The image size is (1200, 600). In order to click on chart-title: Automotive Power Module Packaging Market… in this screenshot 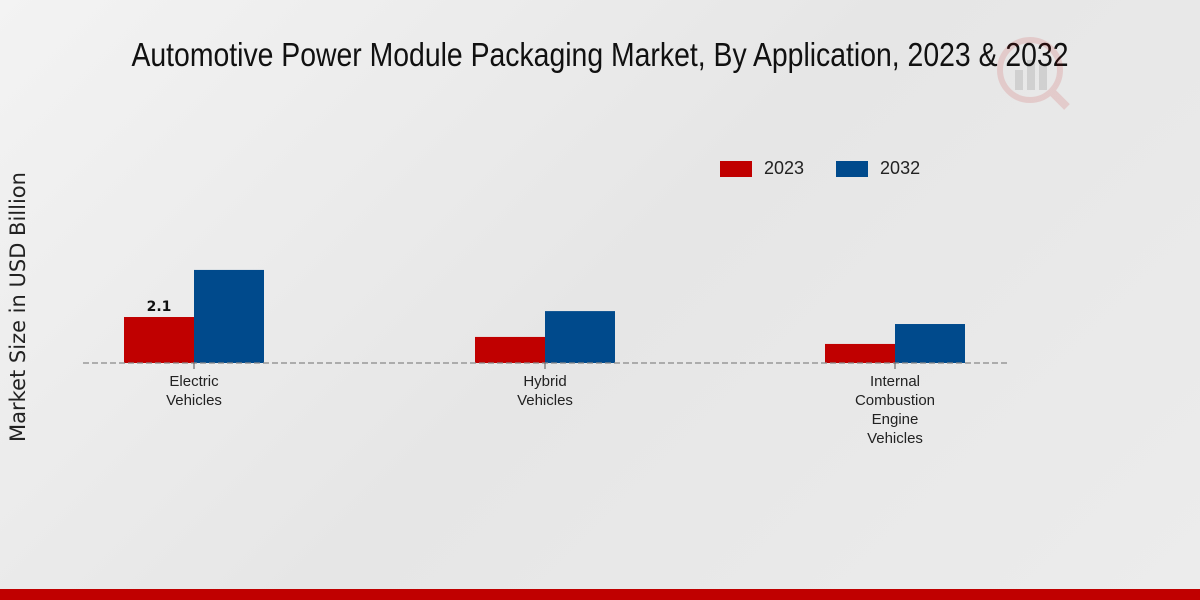, I will do `click(600, 54)`.